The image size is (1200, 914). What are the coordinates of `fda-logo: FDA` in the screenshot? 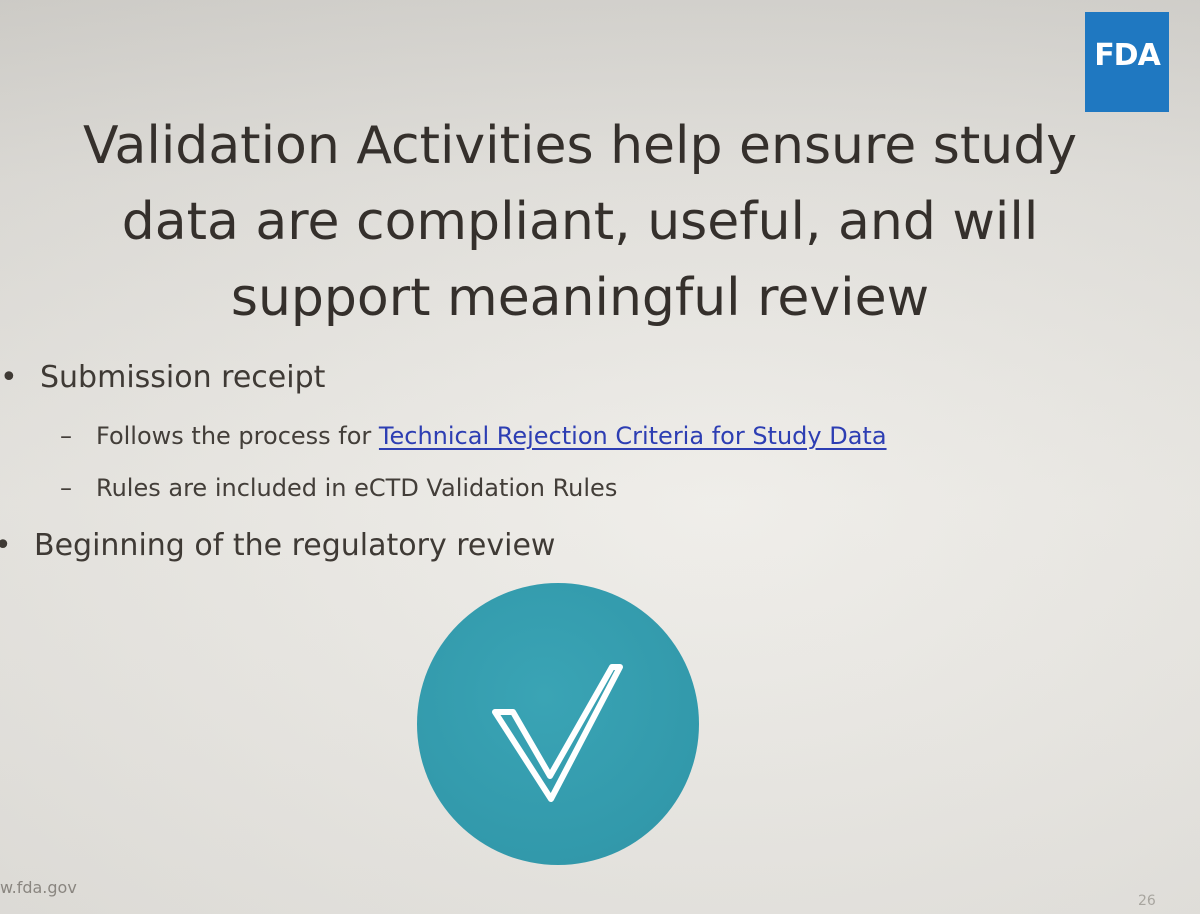 It's located at (1127, 62).